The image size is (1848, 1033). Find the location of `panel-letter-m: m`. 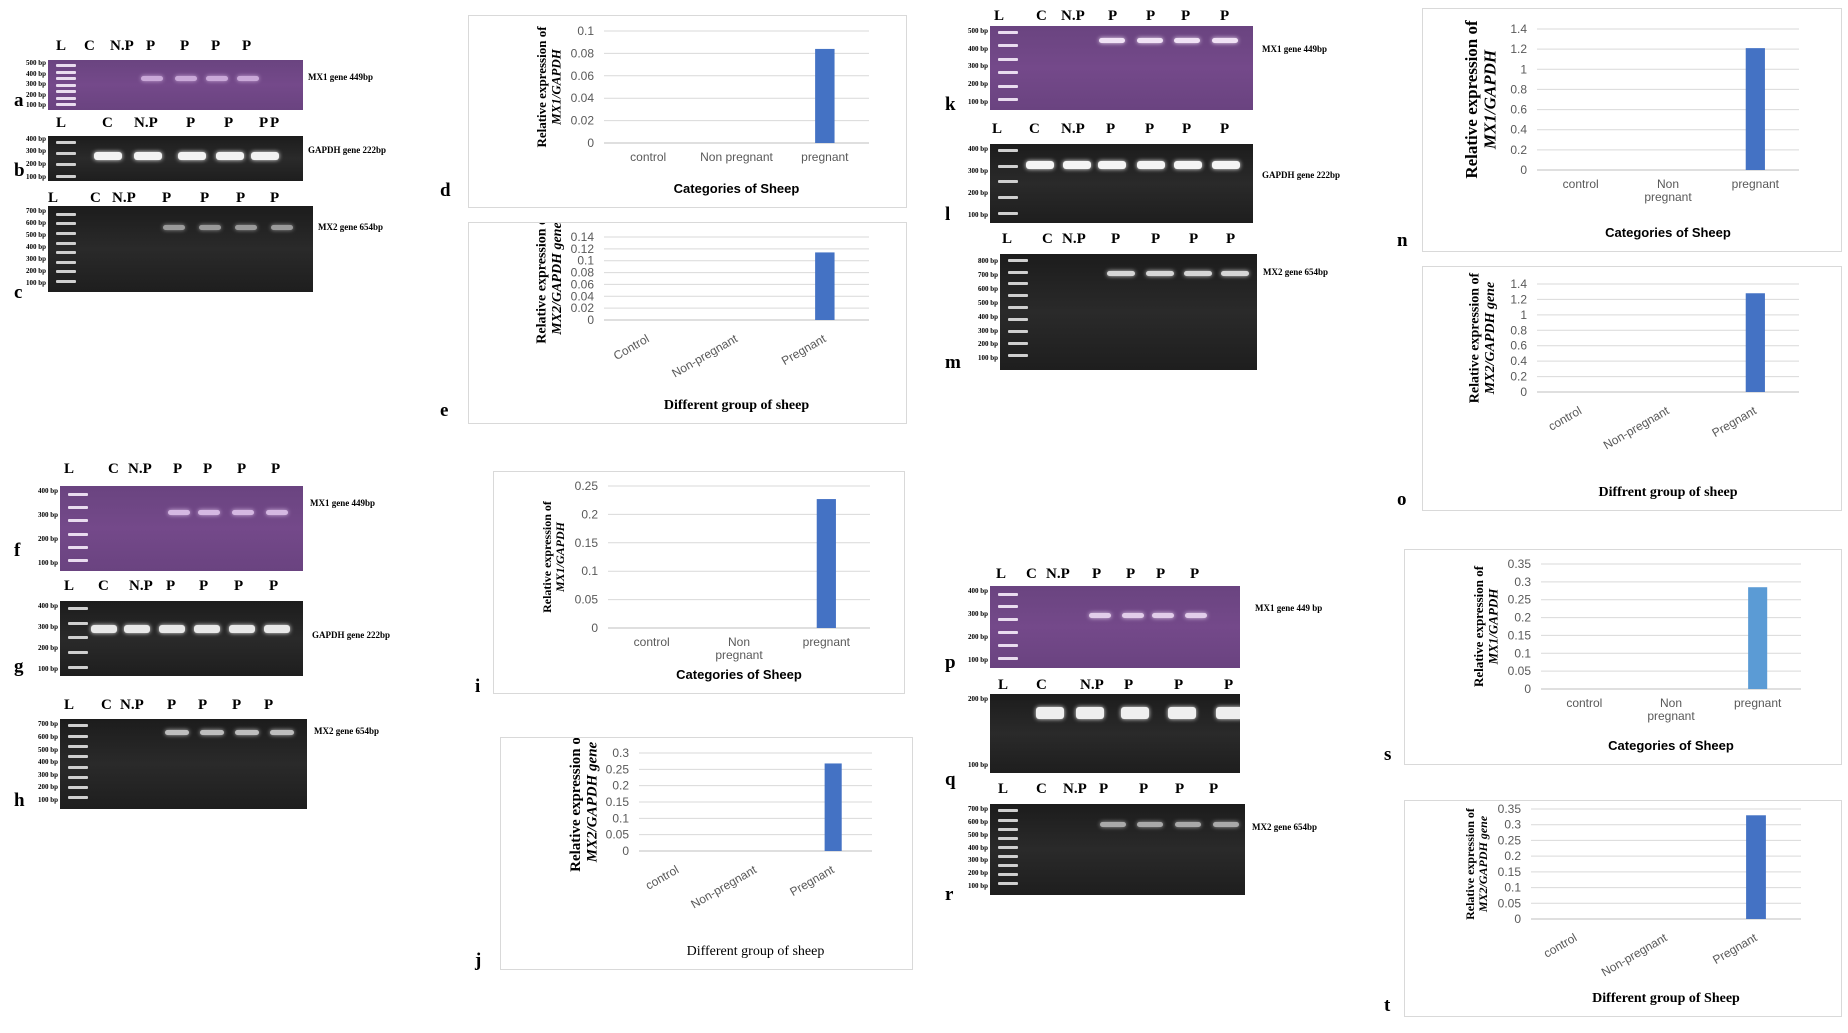

panel-letter-m: m is located at coordinates (953, 362).